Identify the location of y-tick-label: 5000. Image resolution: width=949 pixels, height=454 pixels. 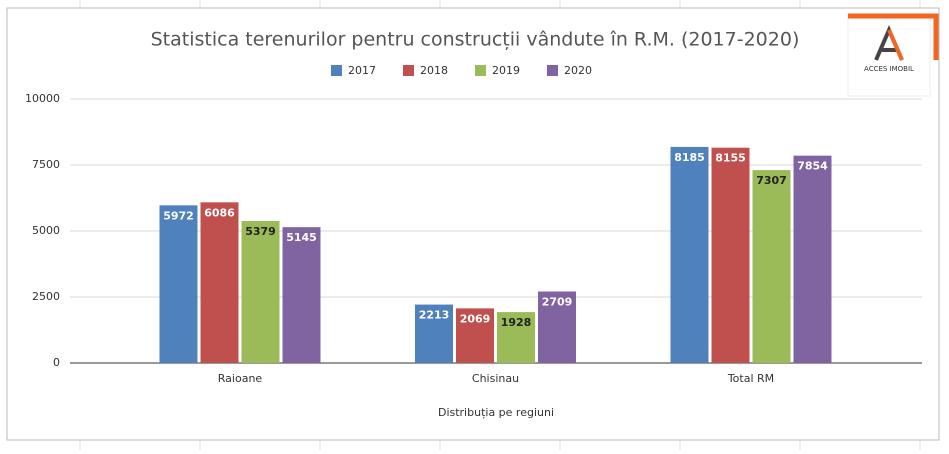
(46, 230).